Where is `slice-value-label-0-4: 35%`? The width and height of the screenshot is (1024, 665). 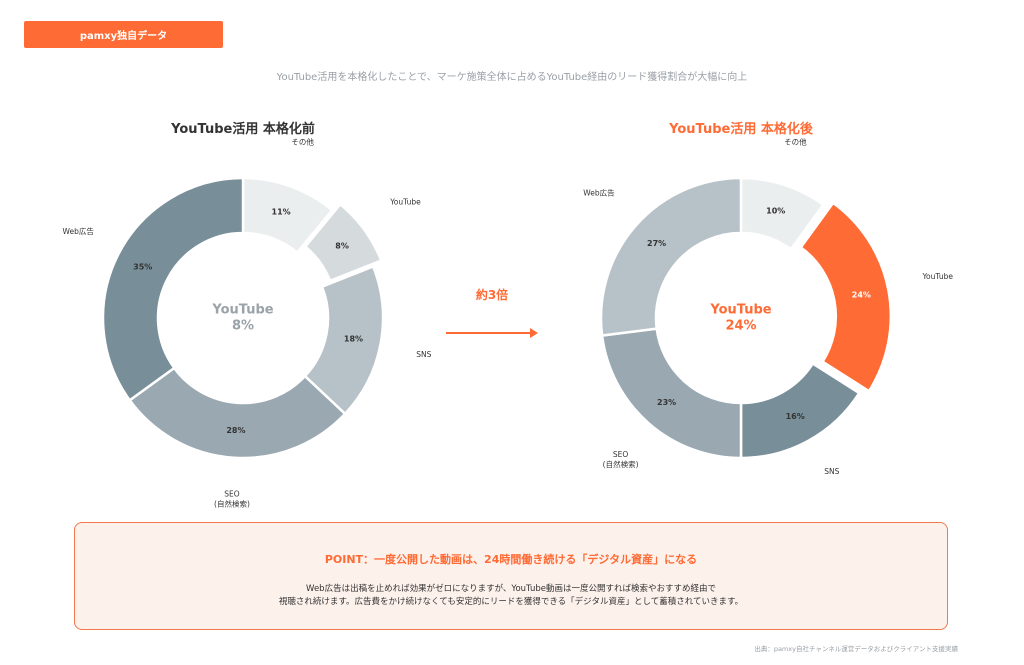
slice-value-label-0-4: 35% is located at coordinates (142, 266).